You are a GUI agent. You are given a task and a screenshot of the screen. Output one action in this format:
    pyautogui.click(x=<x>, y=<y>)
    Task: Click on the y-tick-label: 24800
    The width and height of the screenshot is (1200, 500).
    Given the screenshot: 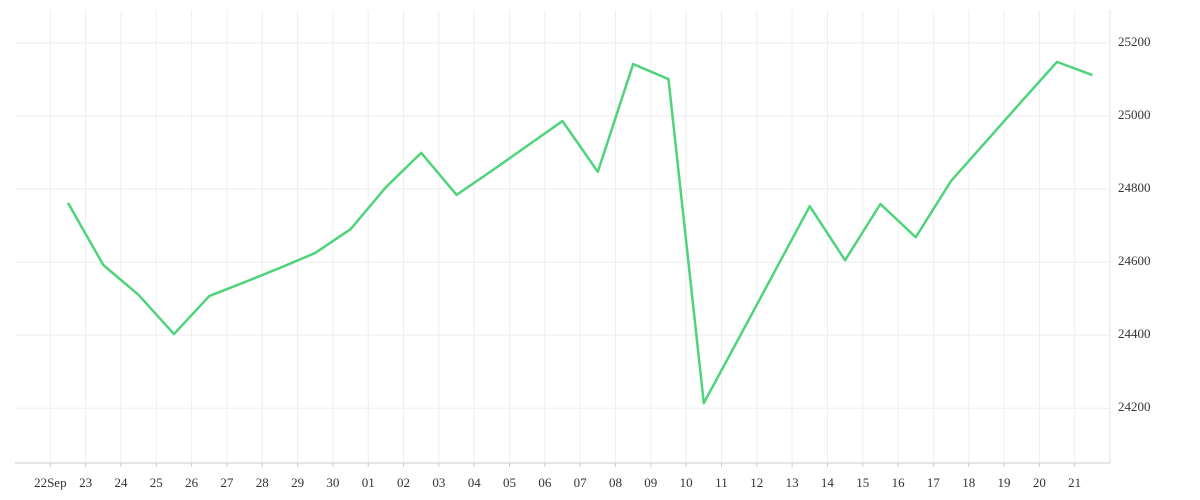 What is the action you would take?
    pyautogui.click(x=1134, y=187)
    